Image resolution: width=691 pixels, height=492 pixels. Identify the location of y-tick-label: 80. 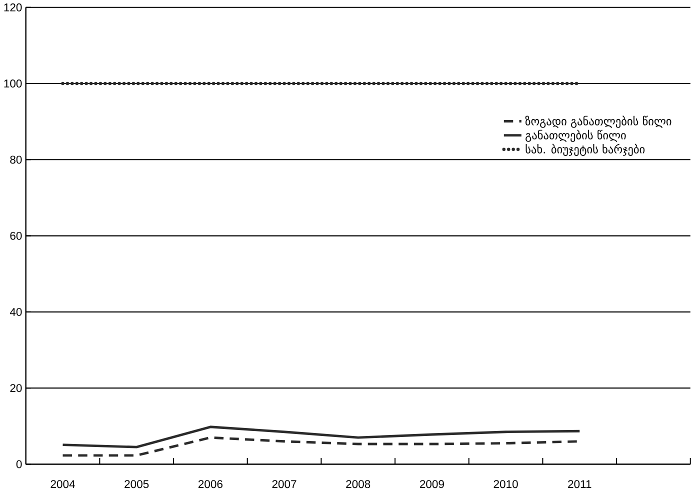
(16, 160).